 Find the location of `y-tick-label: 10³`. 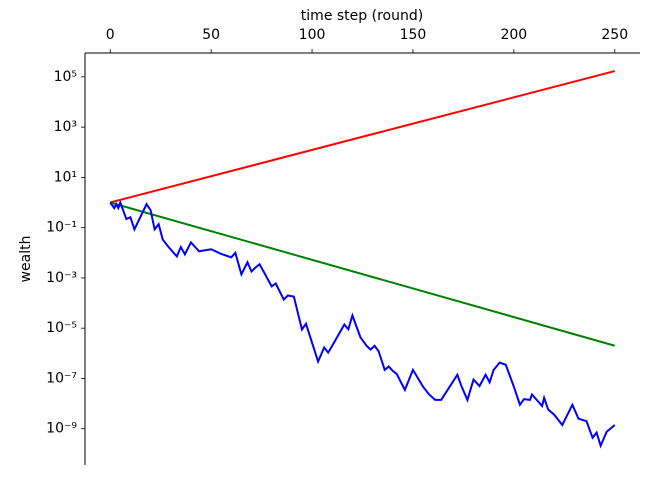

y-tick-label: 10³ is located at coordinates (65, 127).